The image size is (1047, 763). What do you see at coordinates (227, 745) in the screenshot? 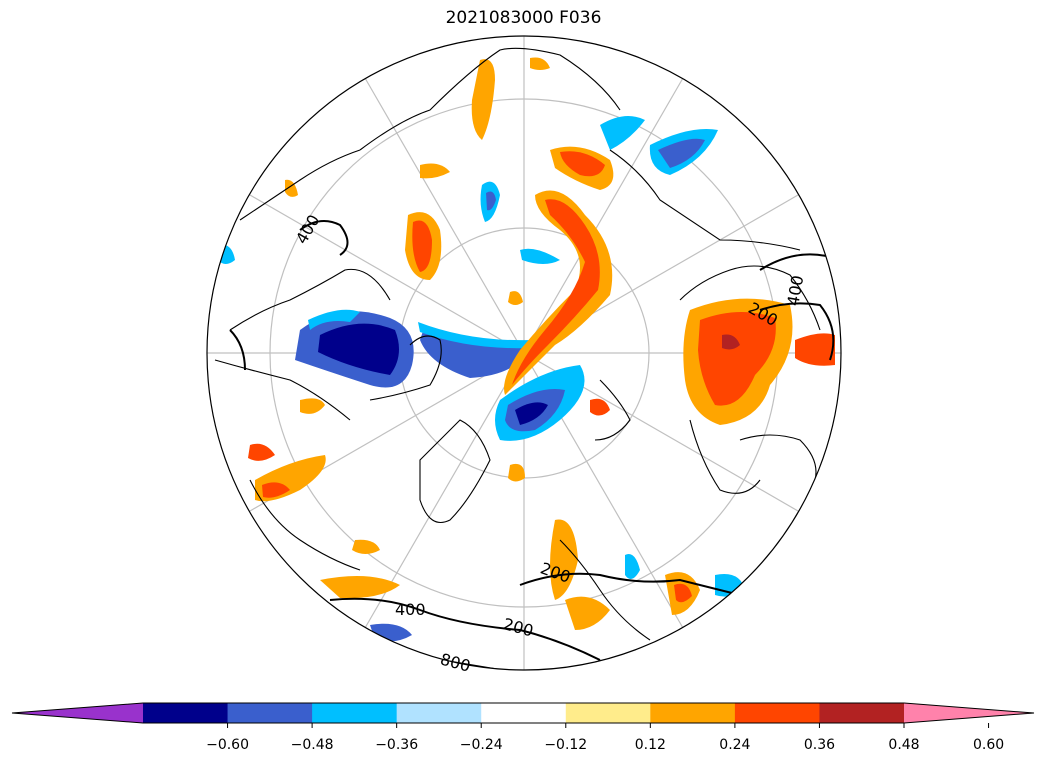
I see `colorbar-tick-label: −0.60` at bounding box center [227, 745].